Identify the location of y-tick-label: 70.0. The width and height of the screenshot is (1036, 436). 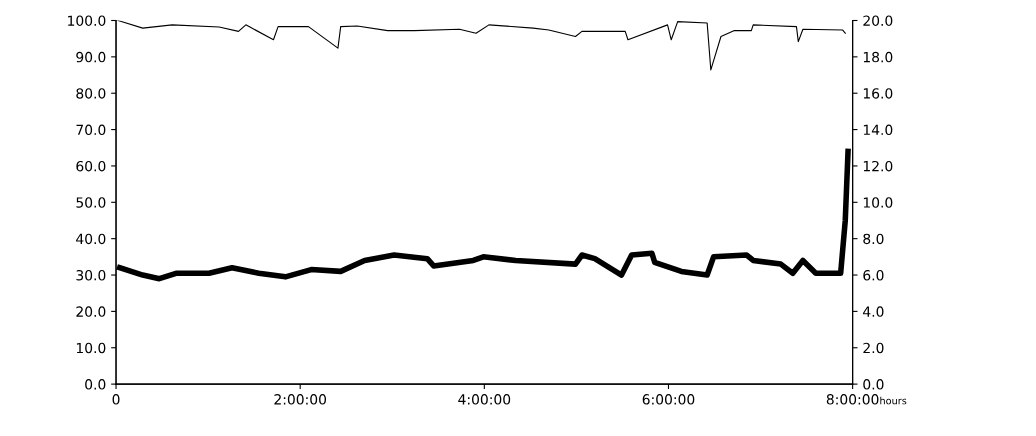
(91, 130).